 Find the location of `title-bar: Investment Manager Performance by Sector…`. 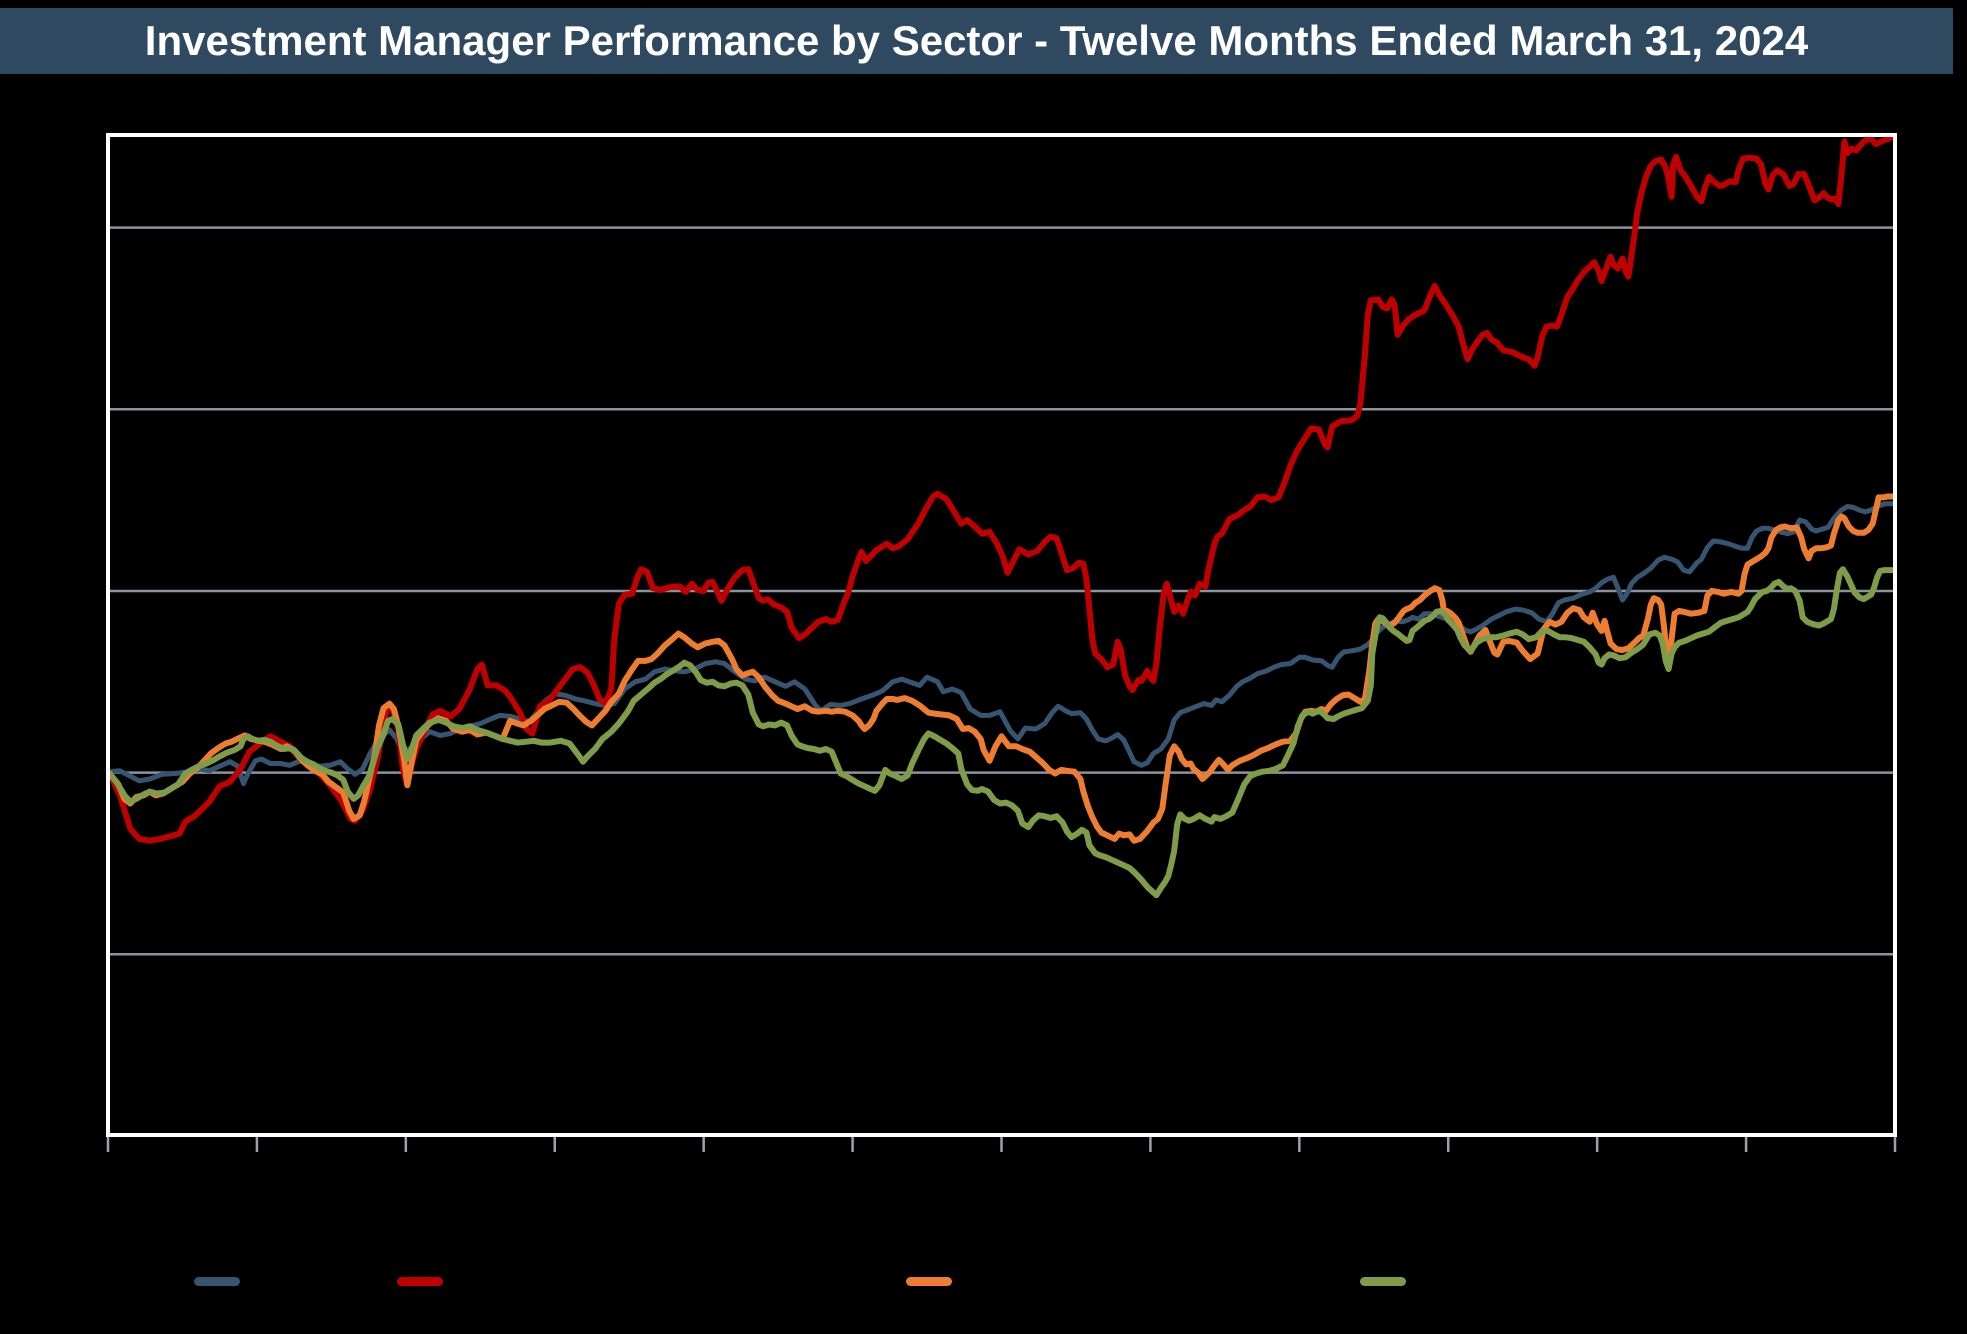

title-bar: Investment Manager Performance by Sector… is located at coordinates (976, 41).